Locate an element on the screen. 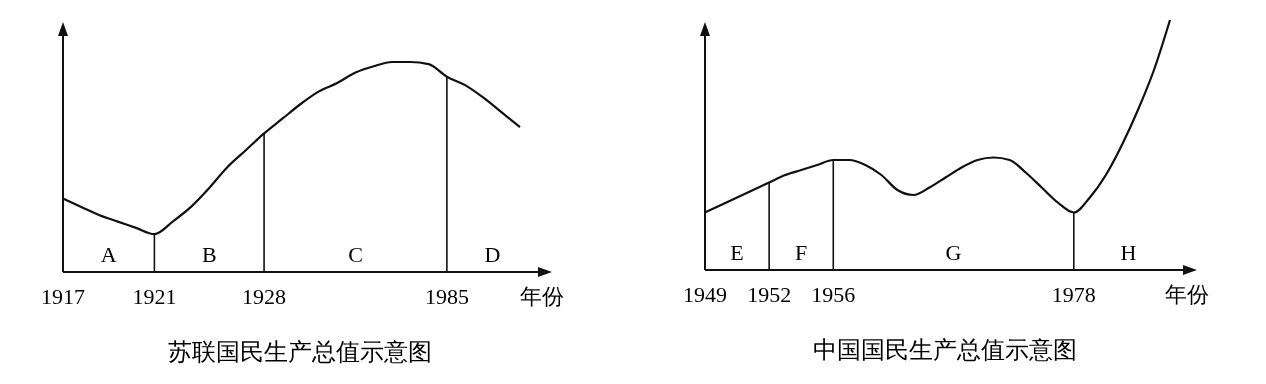 The width and height of the screenshot is (1266, 384). annotation: H is located at coordinates (1128, 252).